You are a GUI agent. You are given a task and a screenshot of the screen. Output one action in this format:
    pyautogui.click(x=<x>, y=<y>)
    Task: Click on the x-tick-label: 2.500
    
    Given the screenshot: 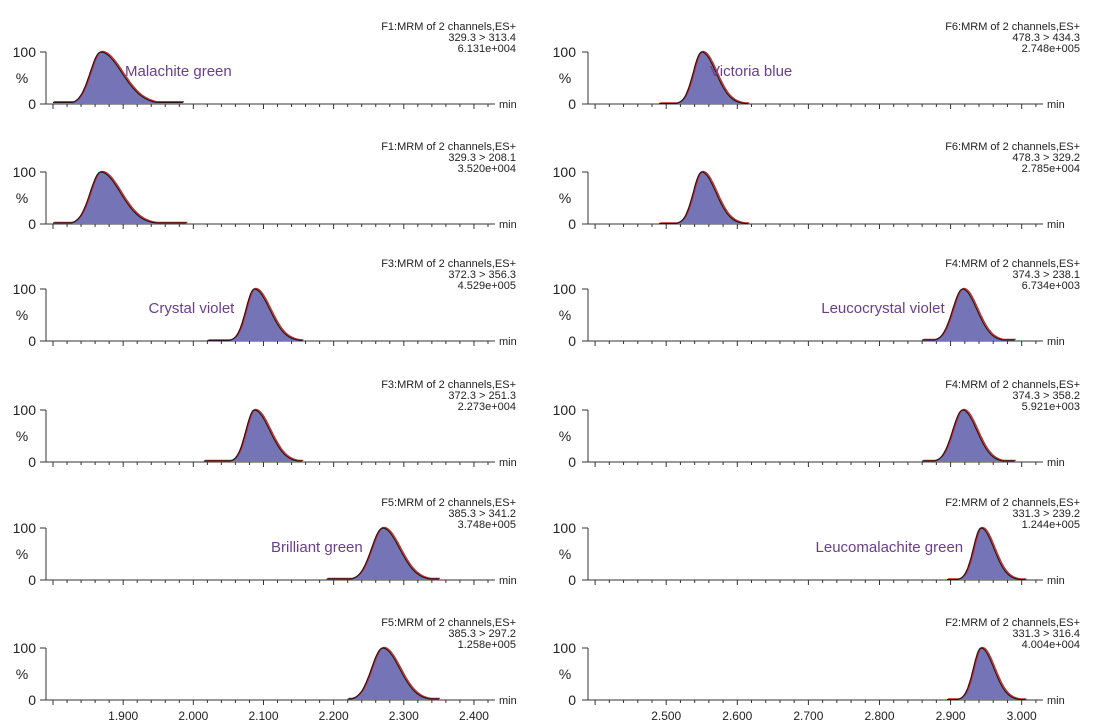 What is the action you would take?
    pyautogui.click(x=666, y=716)
    